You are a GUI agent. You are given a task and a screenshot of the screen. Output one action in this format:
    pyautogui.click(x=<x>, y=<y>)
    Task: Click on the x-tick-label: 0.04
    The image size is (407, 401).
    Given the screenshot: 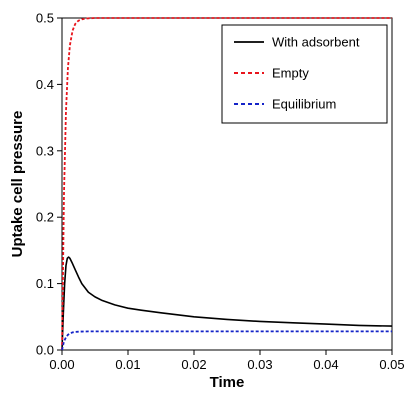 What is the action you would take?
    pyautogui.click(x=325, y=364)
    